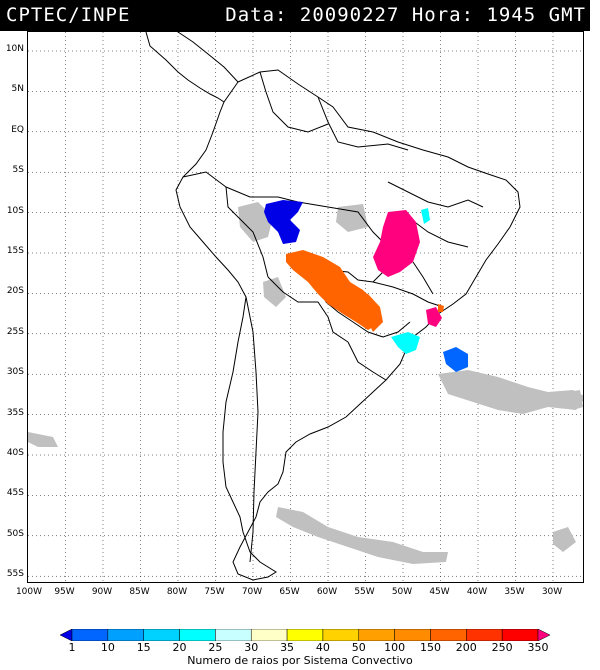  Describe the element at coordinates (177, 592) in the screenshot. I see `longitude-label: 80W` at that location.